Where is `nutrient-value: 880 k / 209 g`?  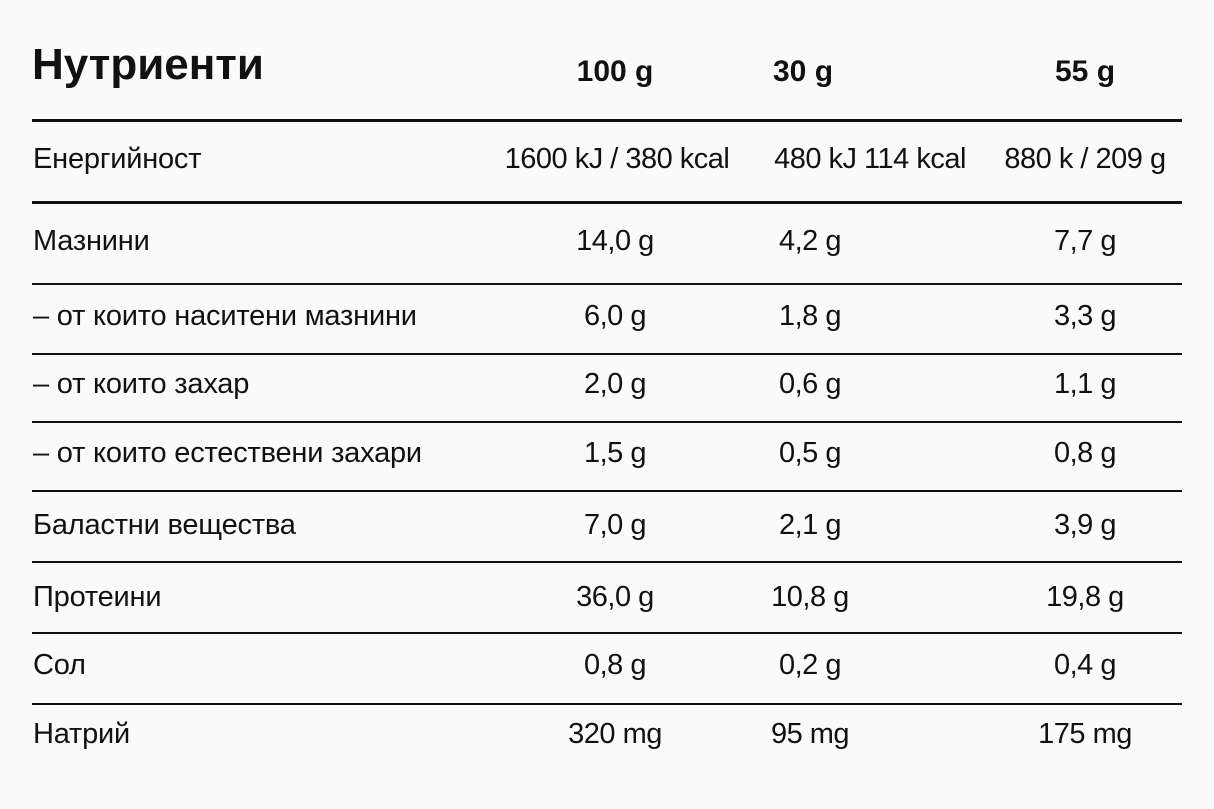 nutrient-value: 880 k / 209 g is located at coordinates (1085, 159).